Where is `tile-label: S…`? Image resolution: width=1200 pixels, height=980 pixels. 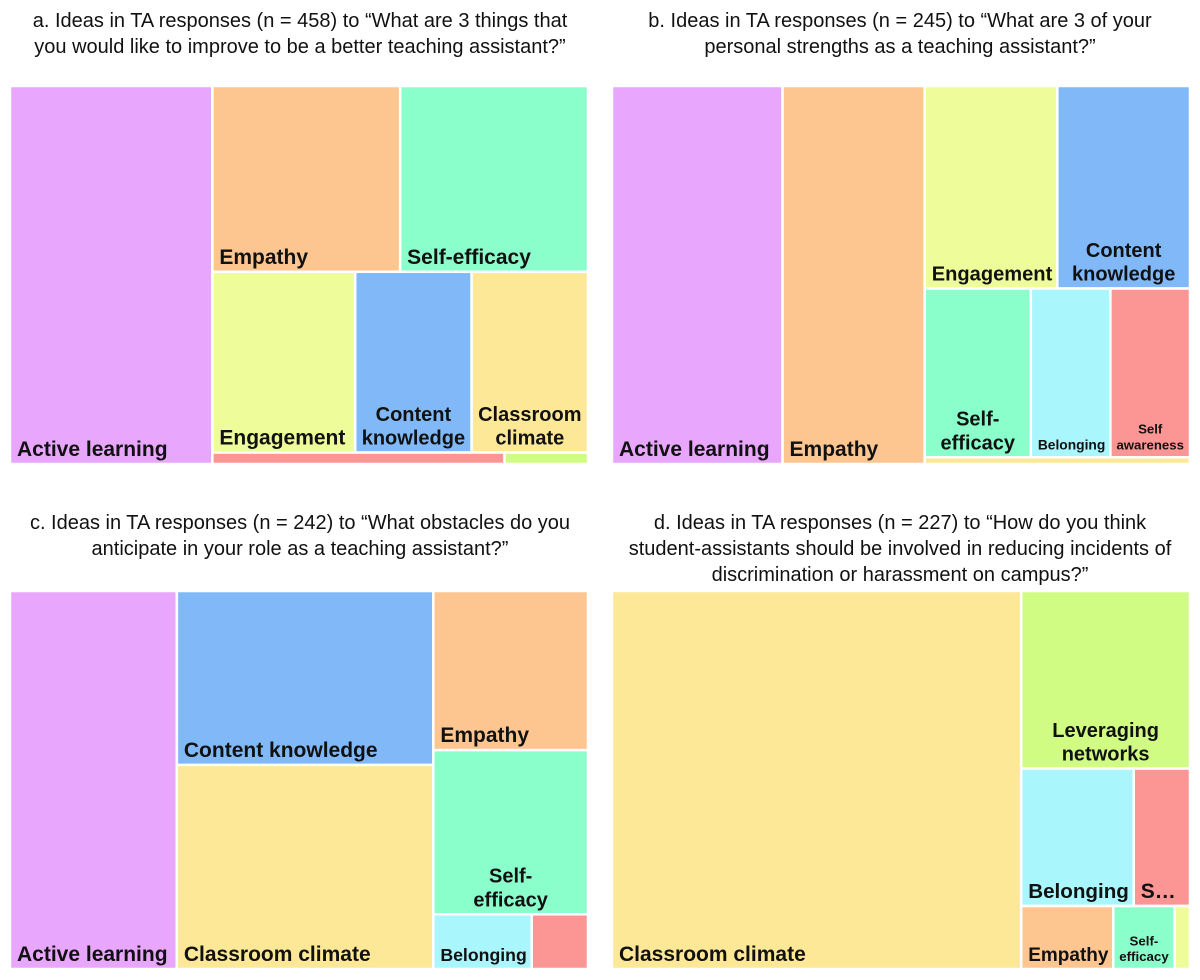
tile-label: S… is located at coordinates (1158, 891).